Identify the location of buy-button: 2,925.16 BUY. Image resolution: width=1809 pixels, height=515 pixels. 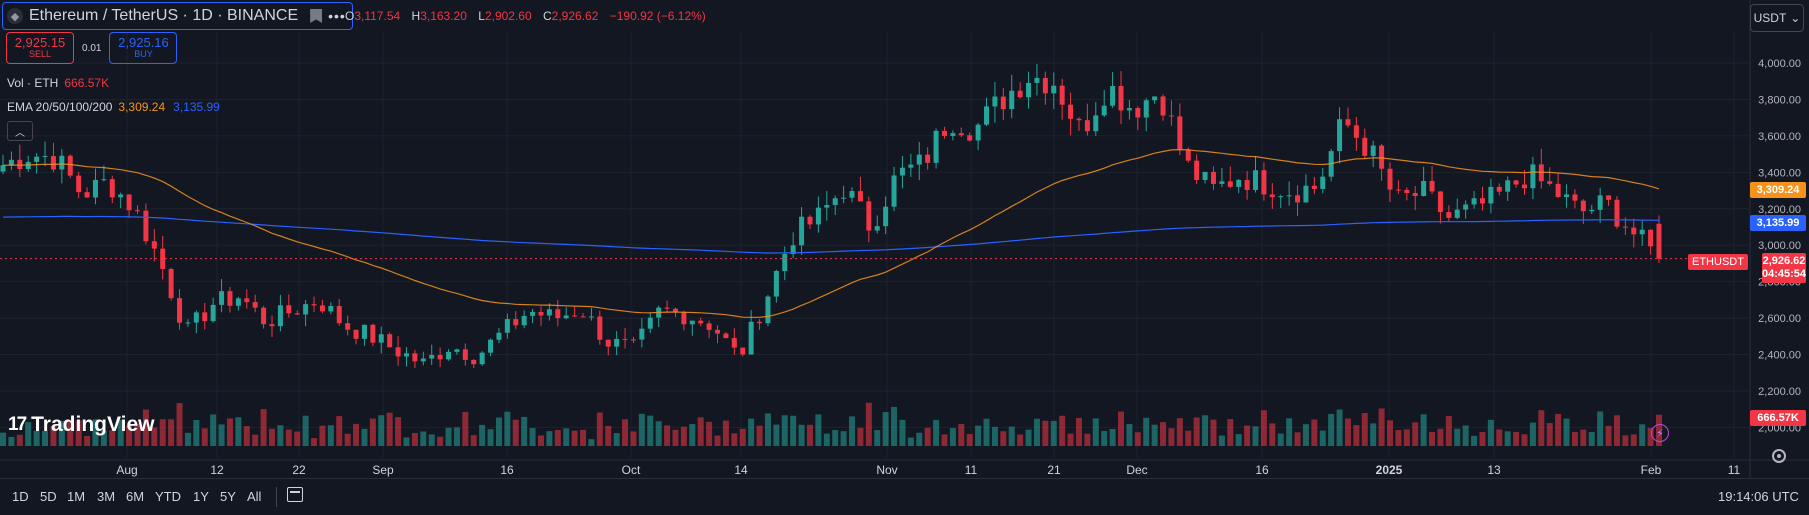
(143, 48).